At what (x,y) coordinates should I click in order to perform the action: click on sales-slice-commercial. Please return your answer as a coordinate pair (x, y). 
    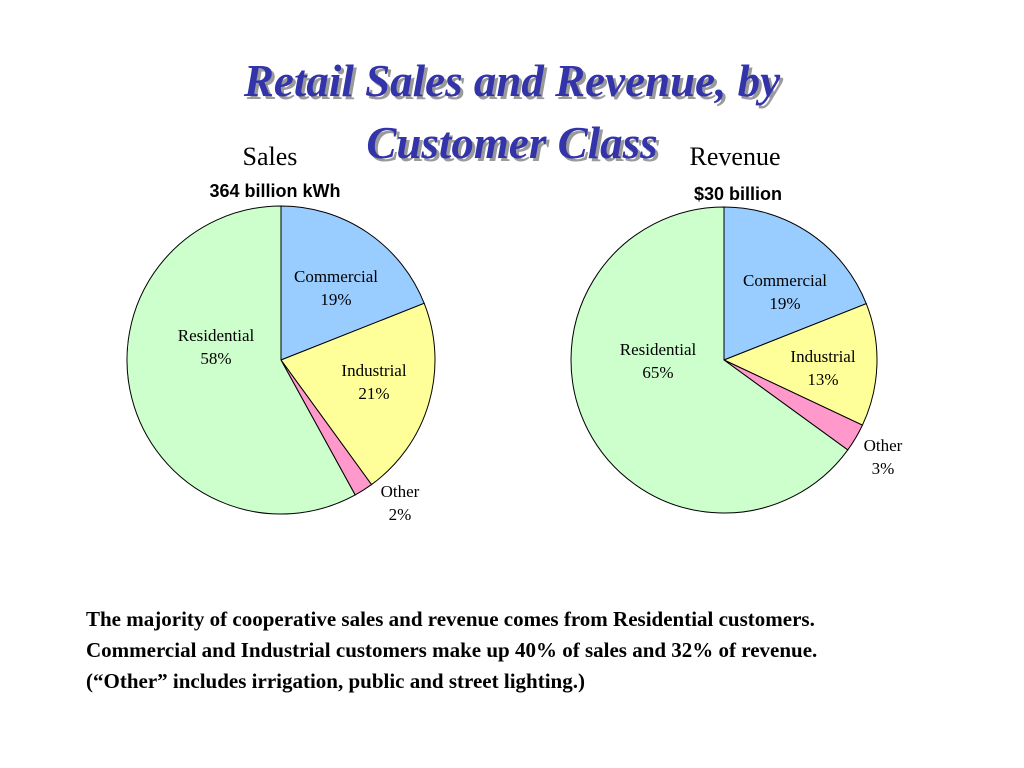
    Looking at the image, I should click on (352, 283).